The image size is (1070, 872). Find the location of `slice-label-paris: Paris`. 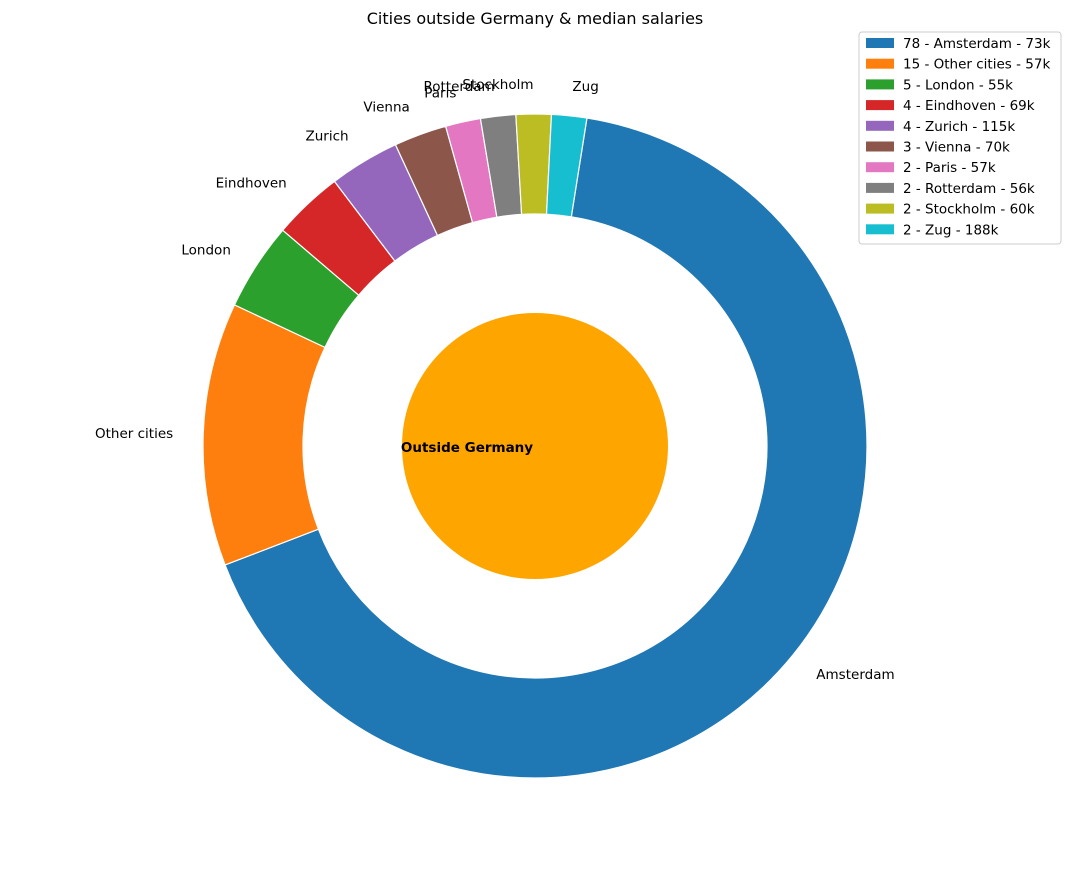

slice-label-paris: Paris is located at coordinates (440, 94).